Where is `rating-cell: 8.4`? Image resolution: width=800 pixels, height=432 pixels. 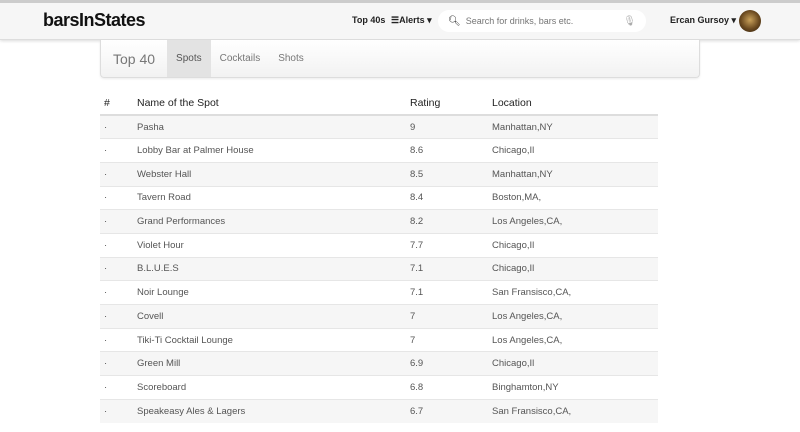 rating-cell: 8.4 is located at coordinates (447, 197).